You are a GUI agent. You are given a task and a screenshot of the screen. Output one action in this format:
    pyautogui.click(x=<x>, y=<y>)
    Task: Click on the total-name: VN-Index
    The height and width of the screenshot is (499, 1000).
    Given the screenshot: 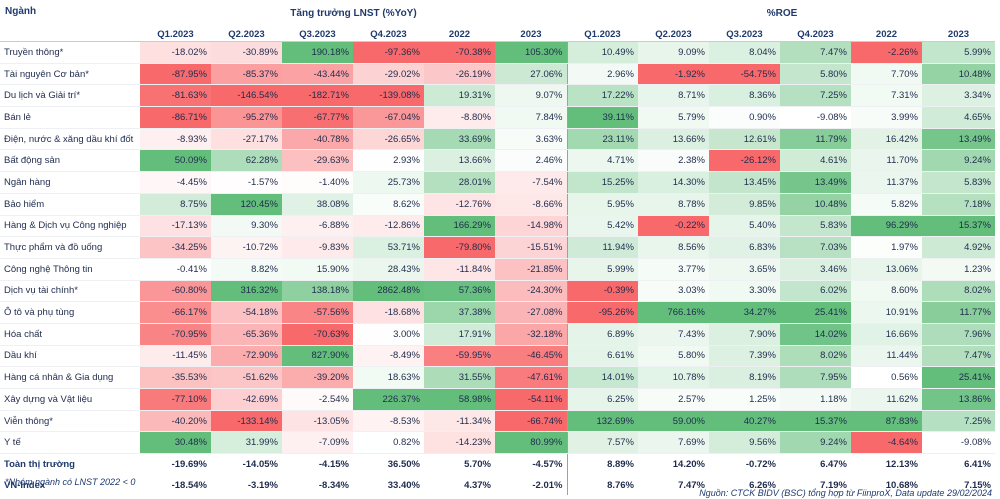 What is the action you would take?
    pyautogui.click(x=70, y=485)
    